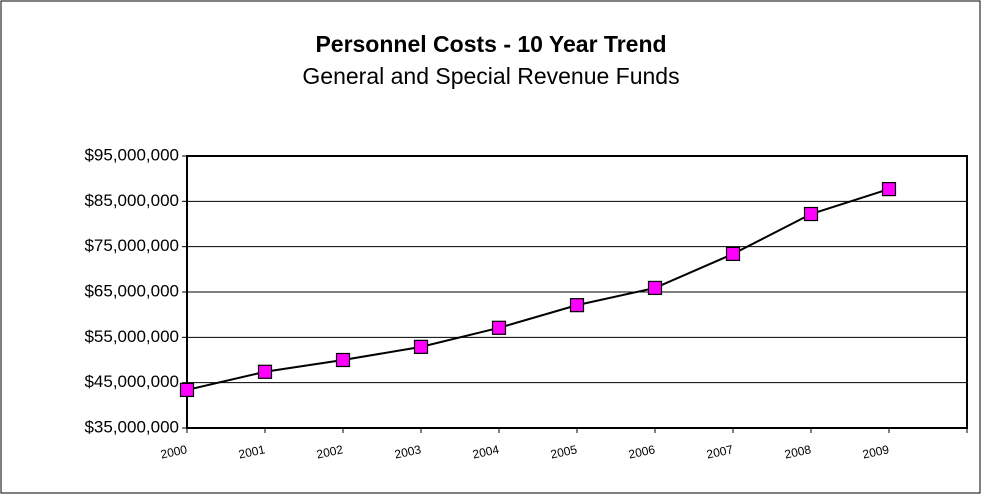  Describe the element at coordinates (407, 451) in the screenshot. I see `x-tick-label: 2003` at that location.